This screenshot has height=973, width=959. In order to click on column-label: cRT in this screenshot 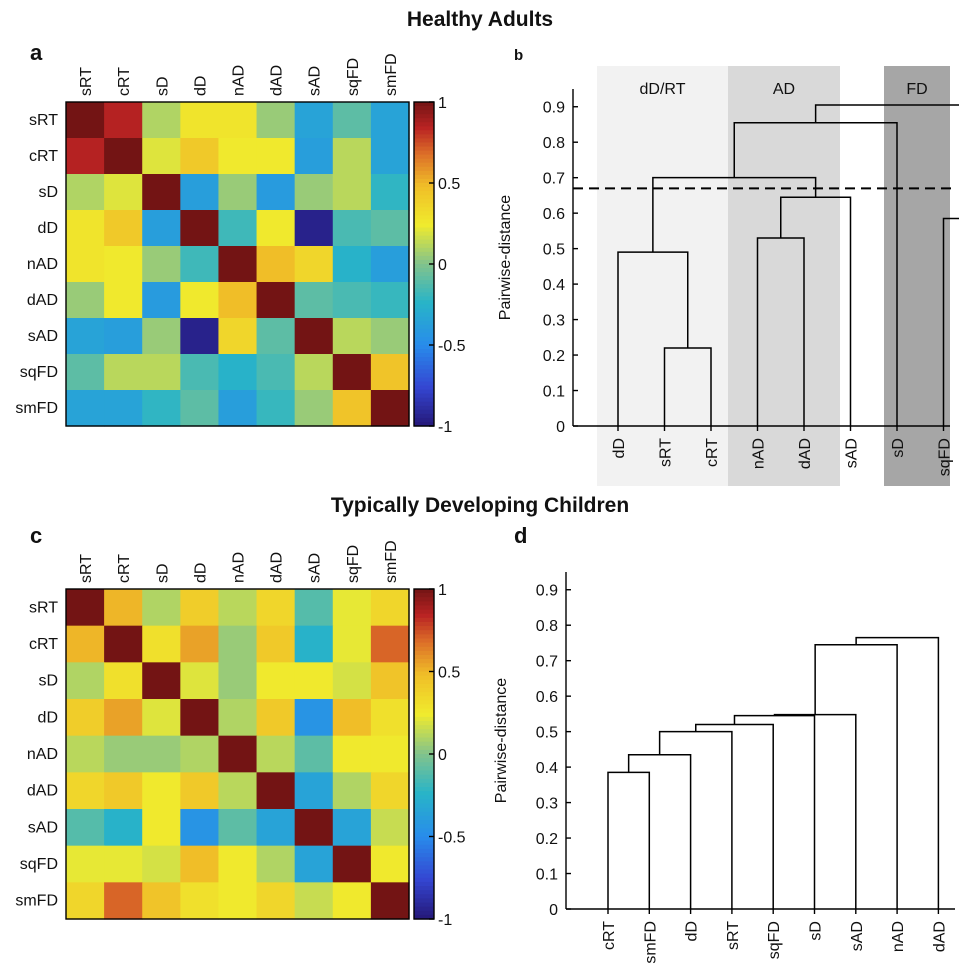, I will do `click(124, 568)`.